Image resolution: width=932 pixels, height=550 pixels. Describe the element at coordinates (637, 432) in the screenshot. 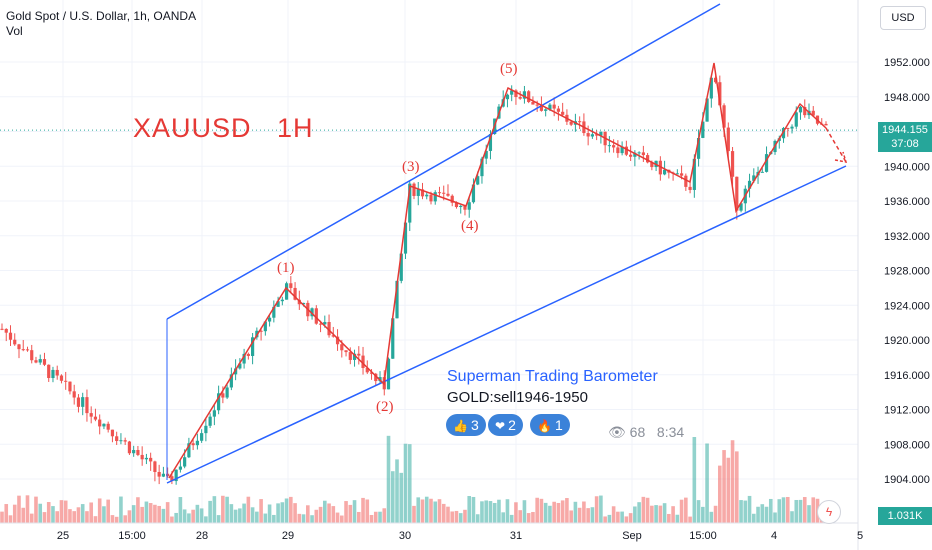

I see `views-count: 68` at that location.